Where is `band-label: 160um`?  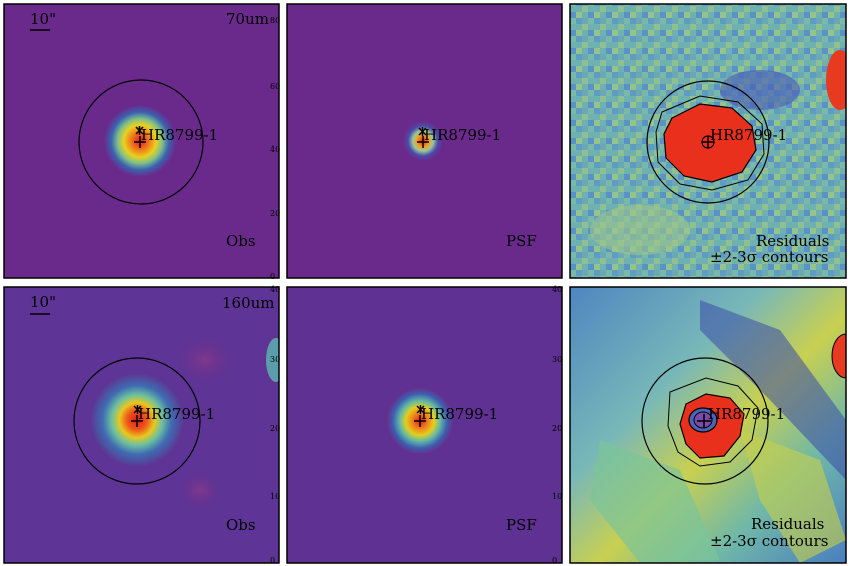
band-label: 160um is located at coordinates (248, 303).